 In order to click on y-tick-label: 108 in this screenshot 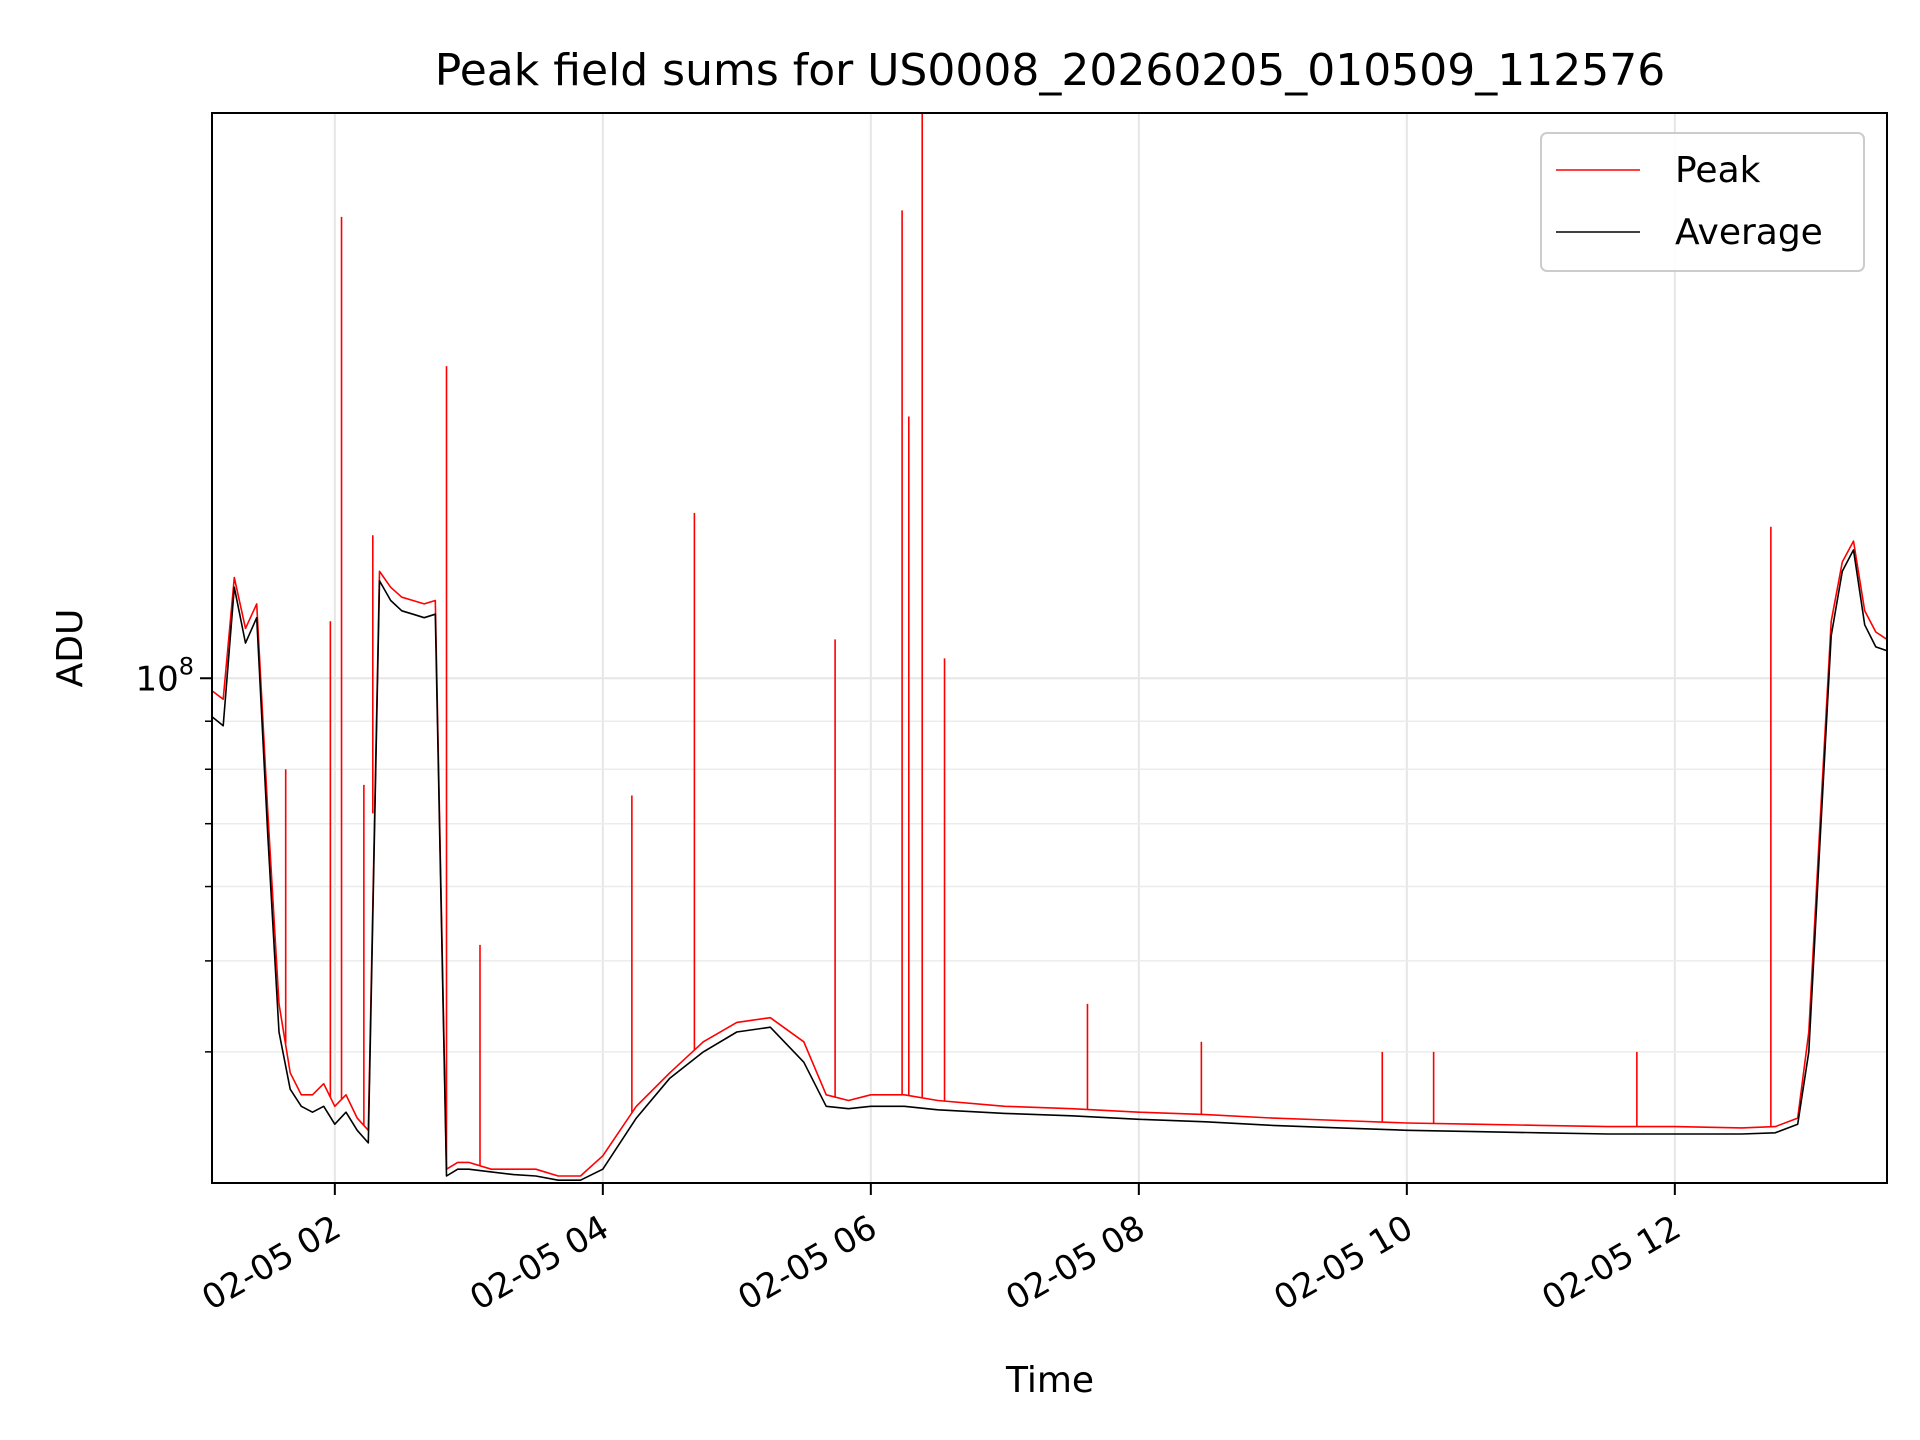, I will do `click(164, 675)`.